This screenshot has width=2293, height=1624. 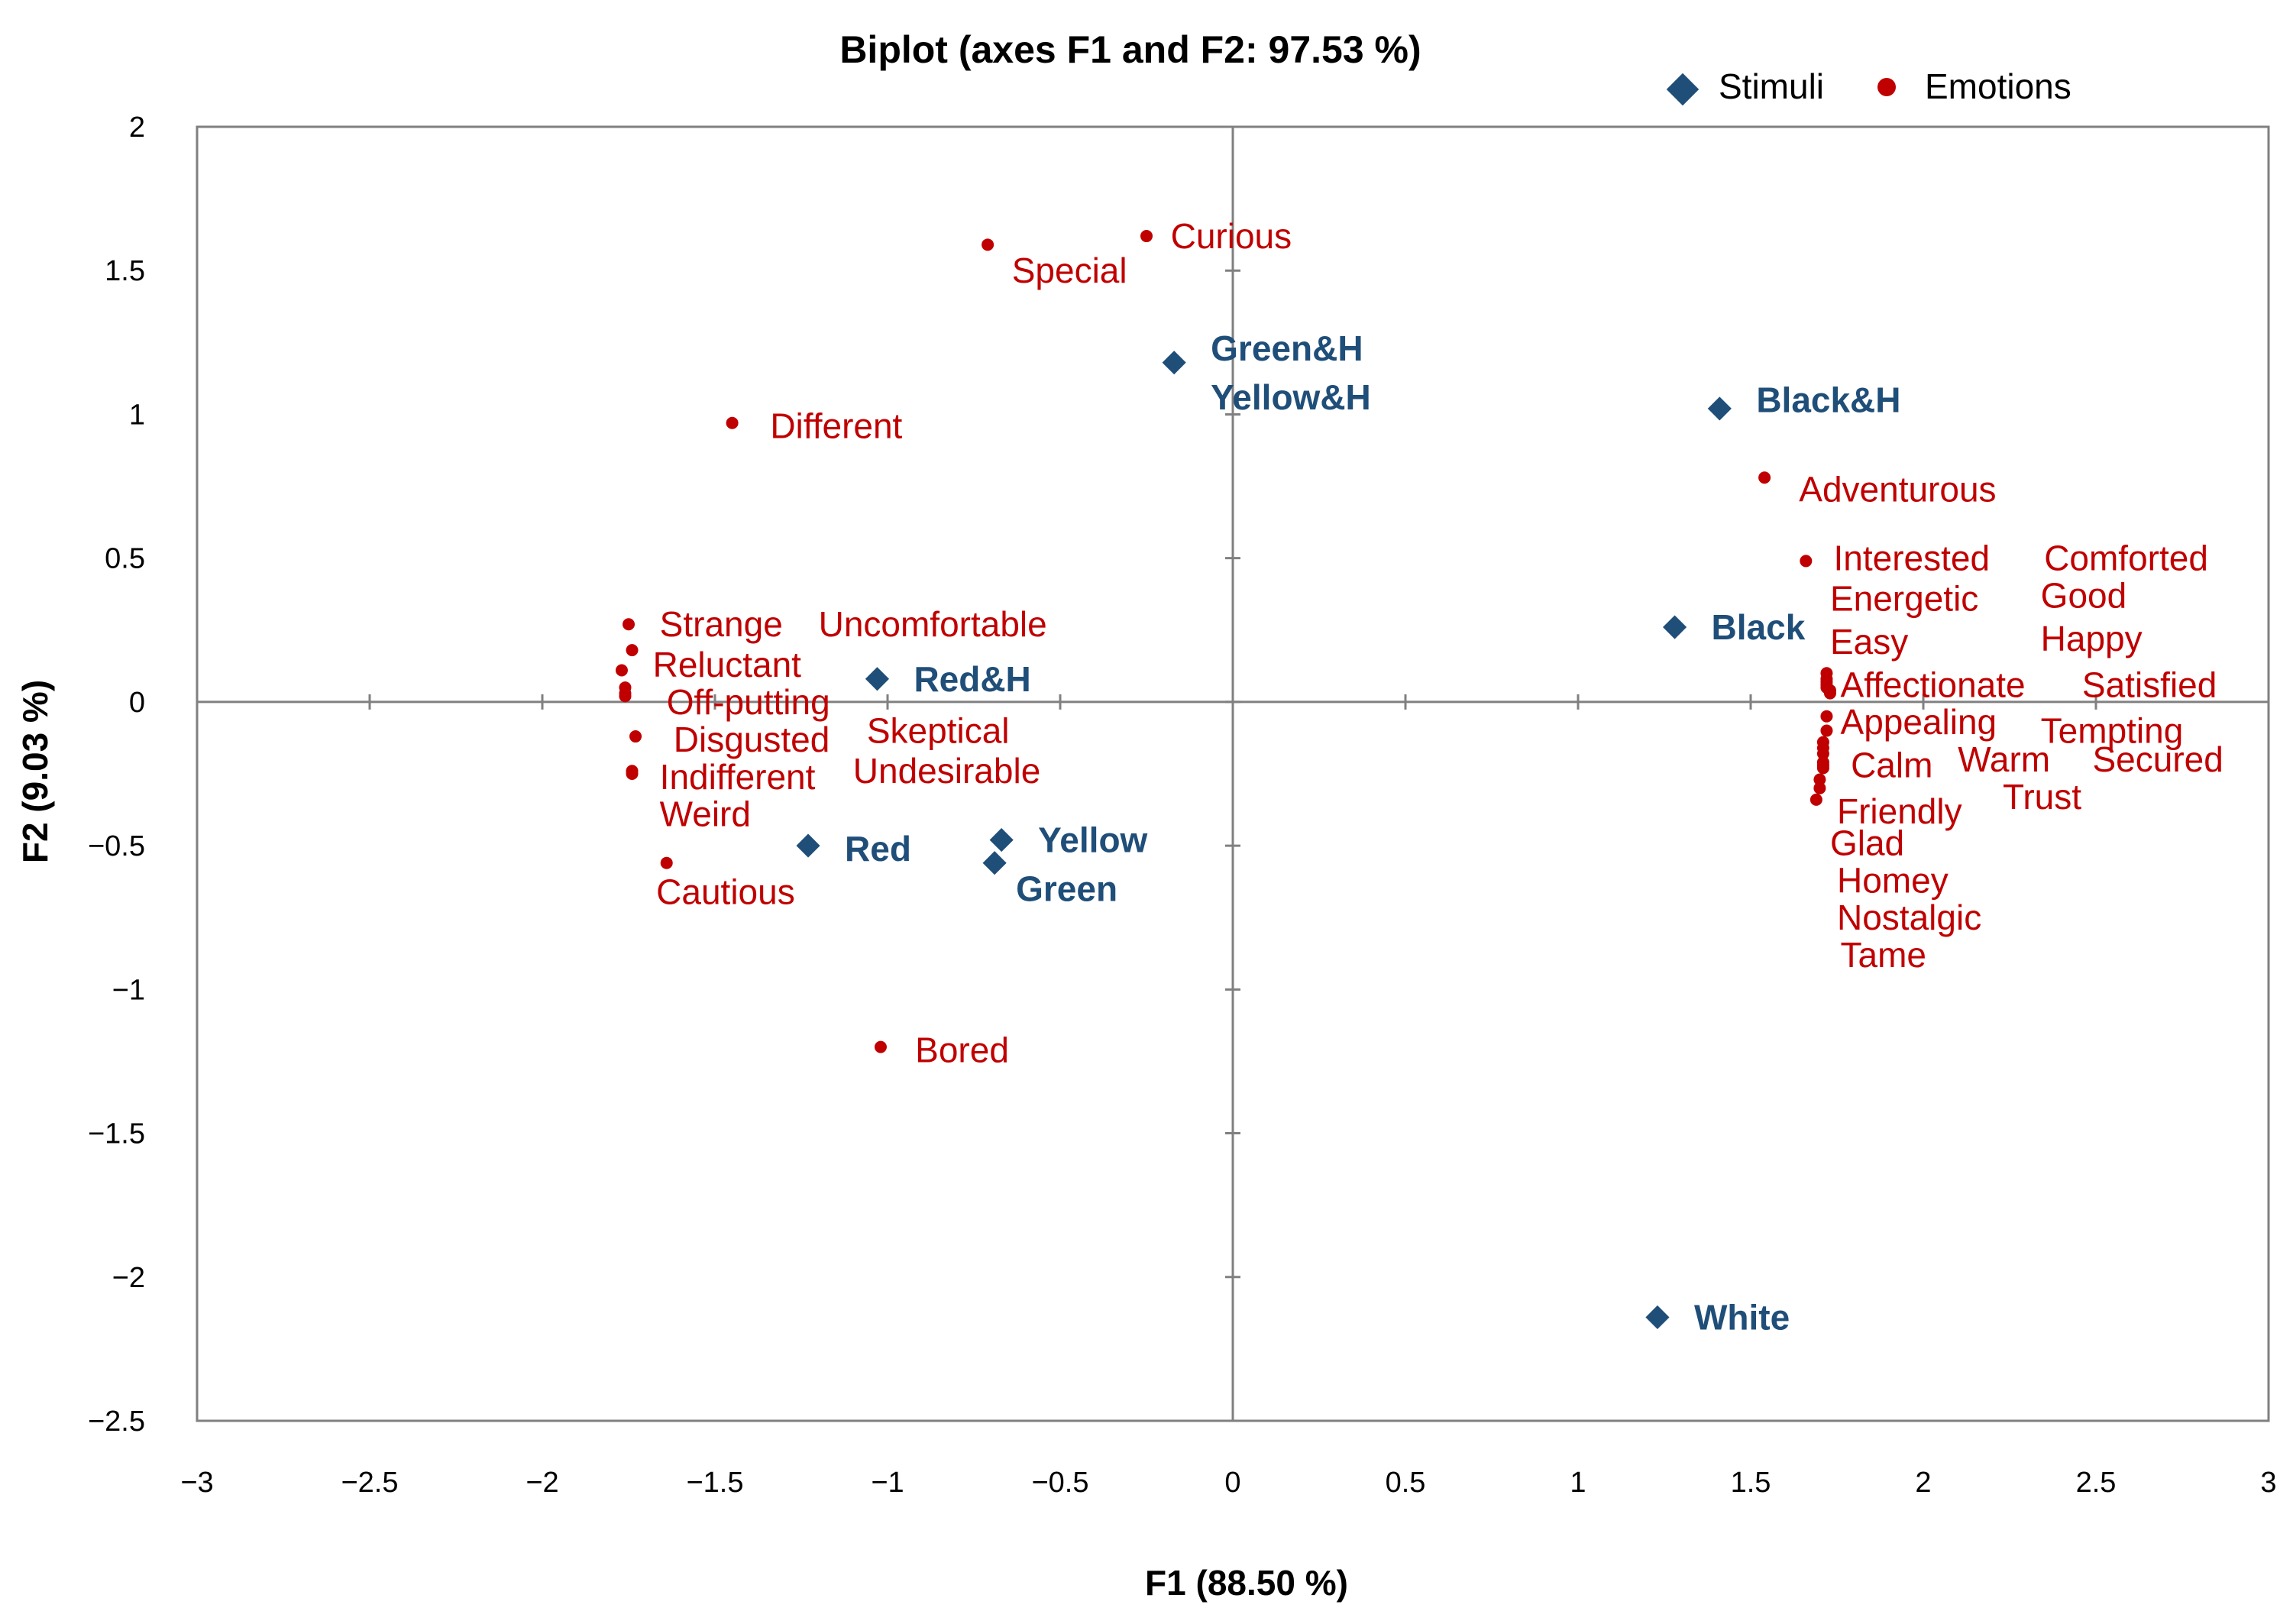 I want to click on emotion-label: Tempting, so click(x=2112, y=731).